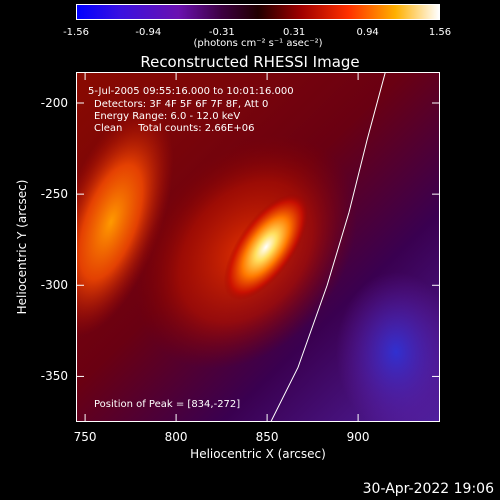  Describe the element at coordinates (54, 194) in the screenshot. I see `y-tick-label: -250` at that location.